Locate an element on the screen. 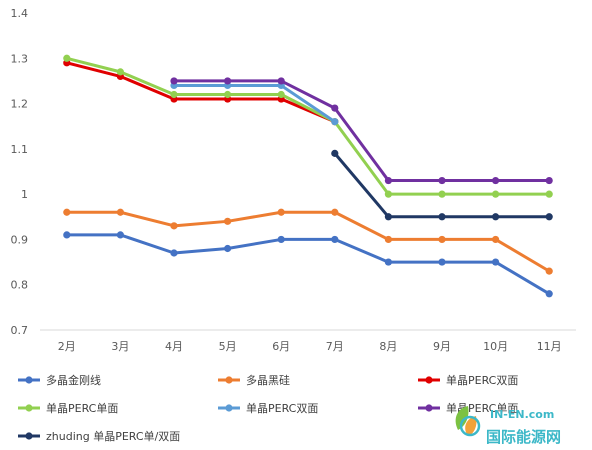  watermark-logo: IN-EN.com 国际能源网 is located at coordinates (508, 426).